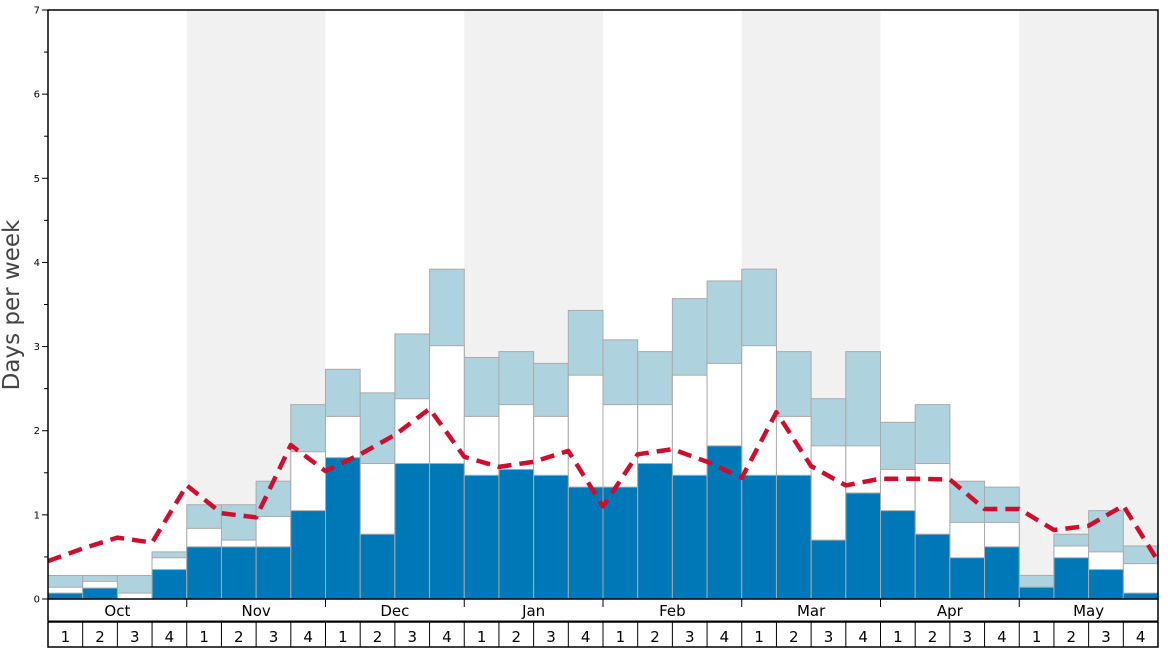  What do you see at coordinates (655, 531) in the screenshot?
I see `bar-s1-w18` at bounding box center [655, 531].